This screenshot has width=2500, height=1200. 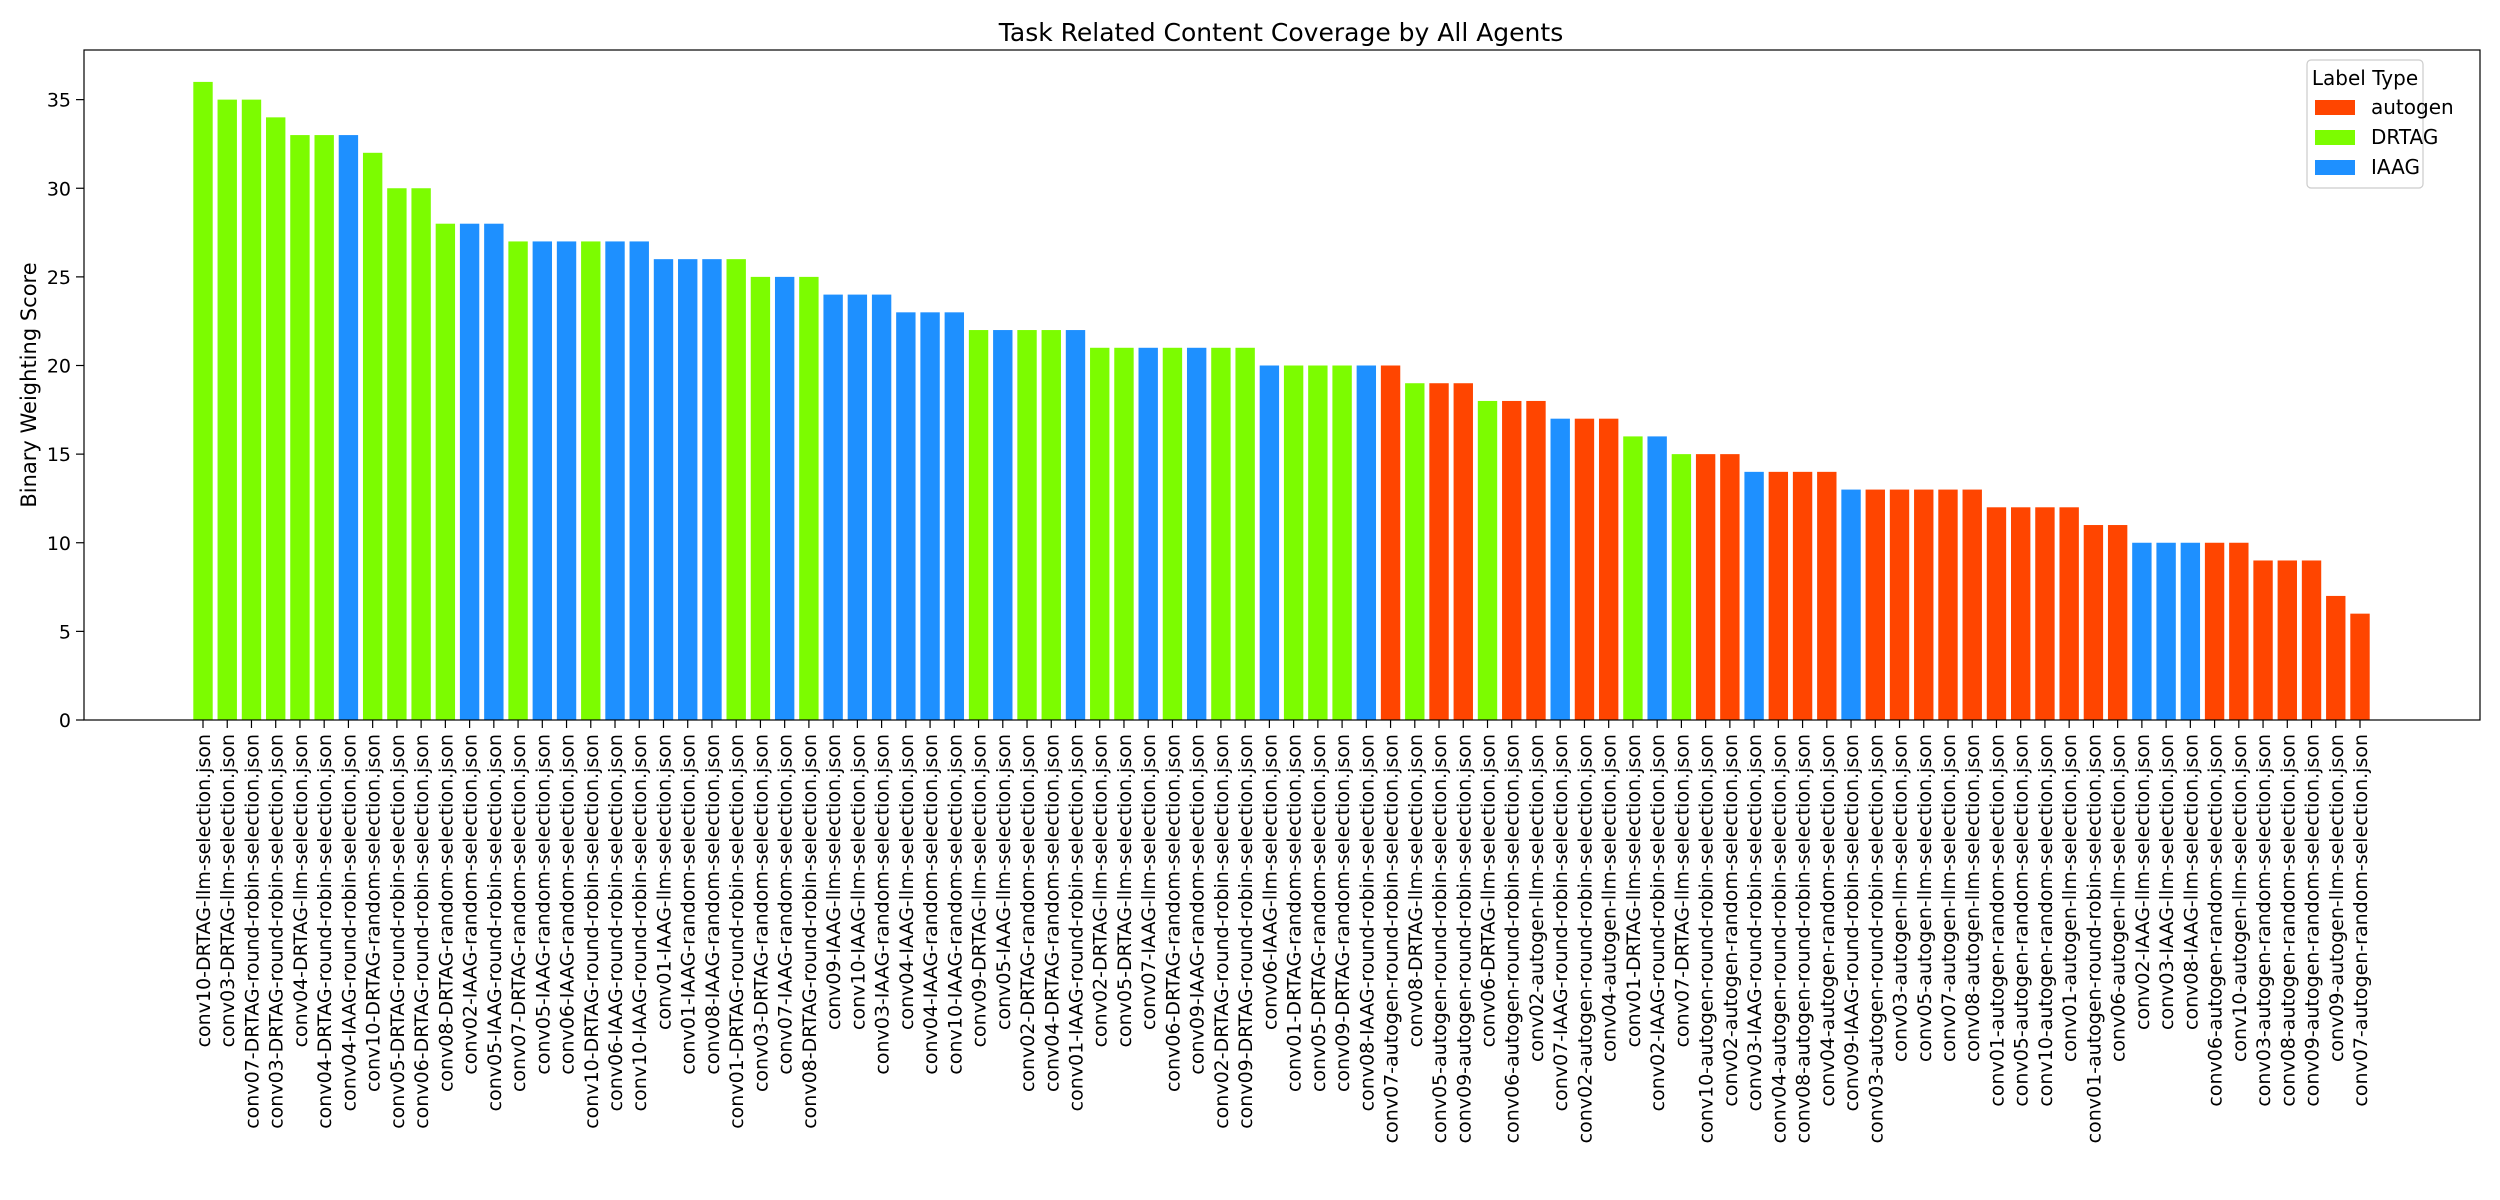 I want to click on x-tick-label: conv09-autogen-random-selection.json, so click(x=2313, y=920).